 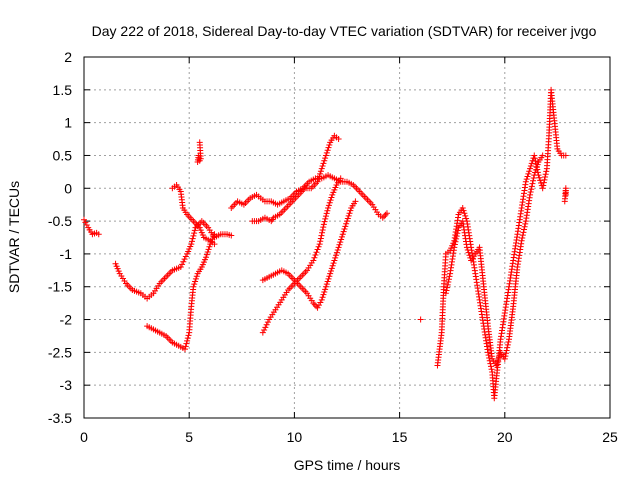 What do you see at coordinates (199, 152) in the screenshot?
I see `series-trace-d` at bounding box center [199, 152].